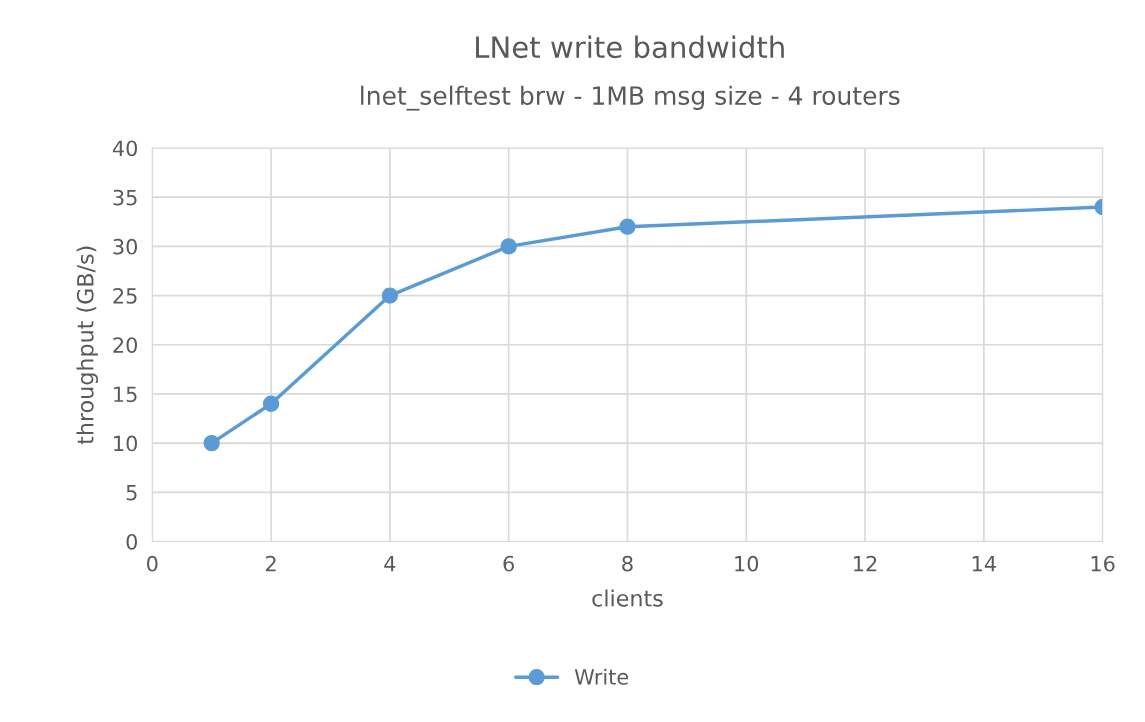 The height and width of the screenshot is (722, 1145). I want to click on y-tick-label: 40, so click(125, 148).